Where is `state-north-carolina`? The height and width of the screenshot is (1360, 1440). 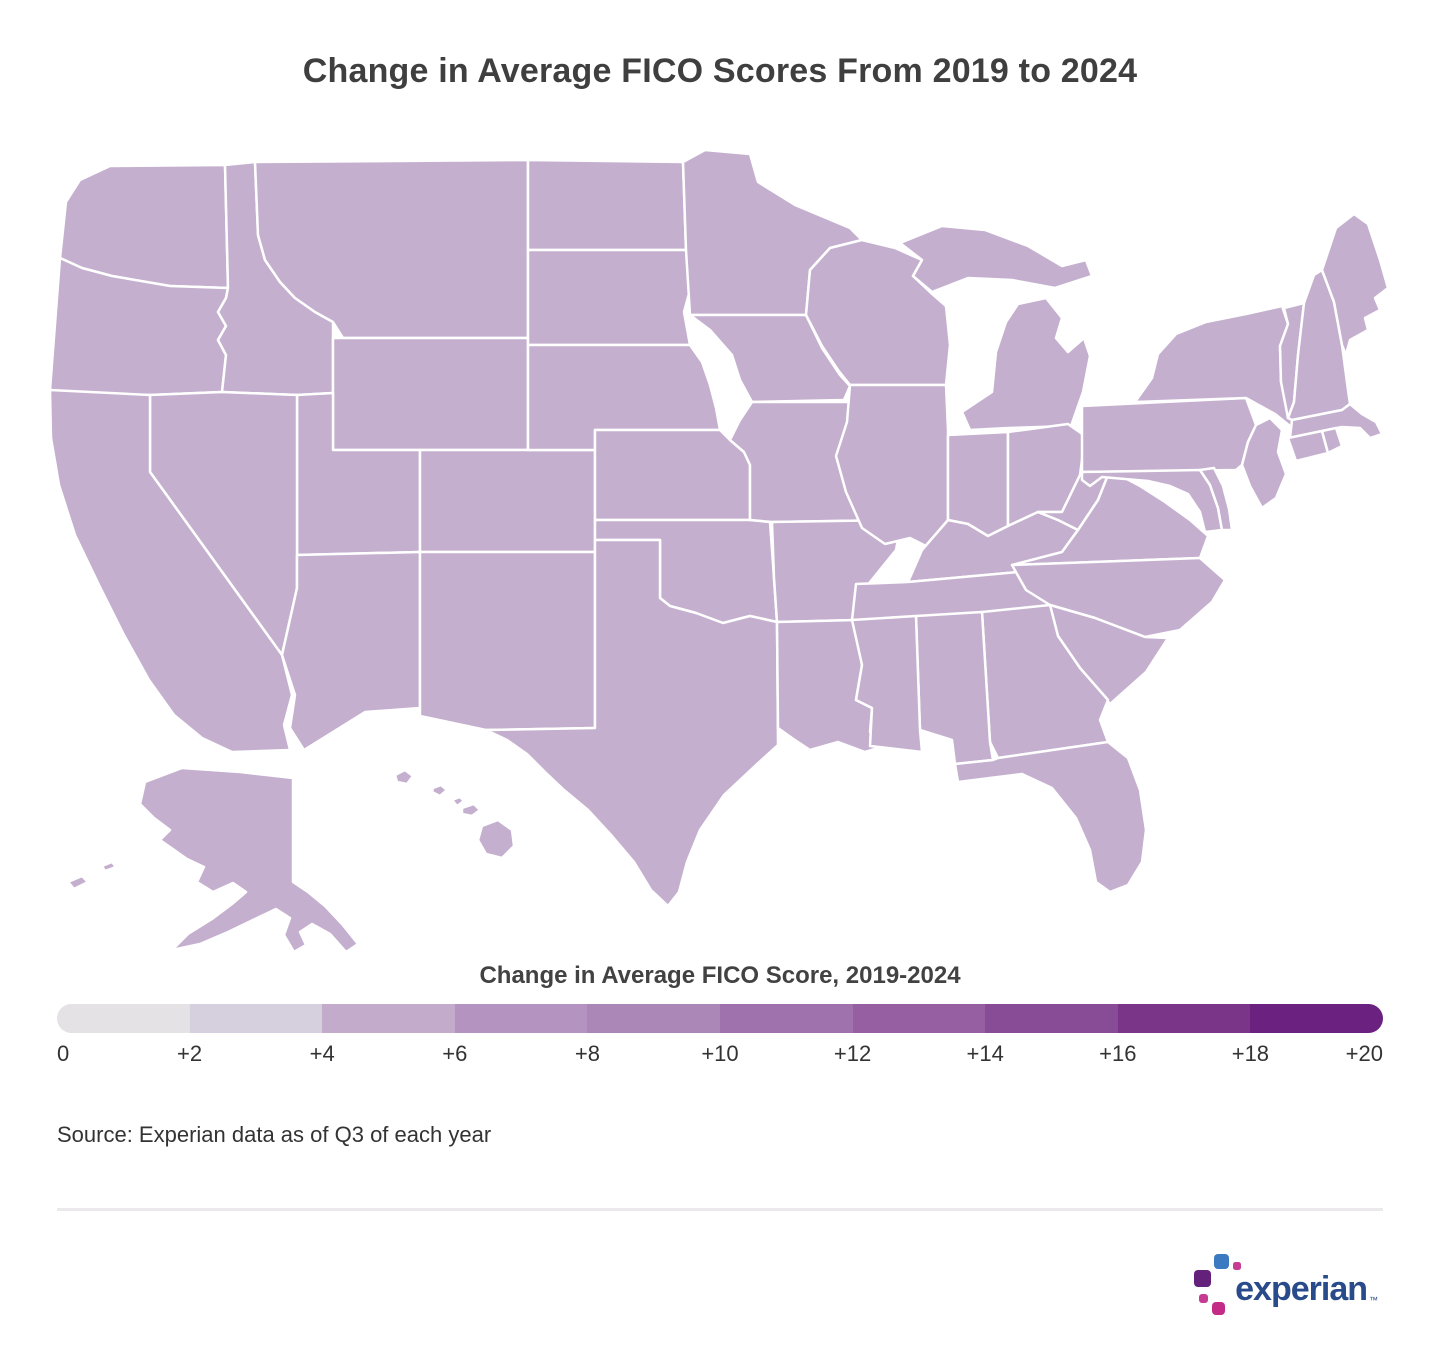
state-north-carolina is located at coordinates (1118, 597).